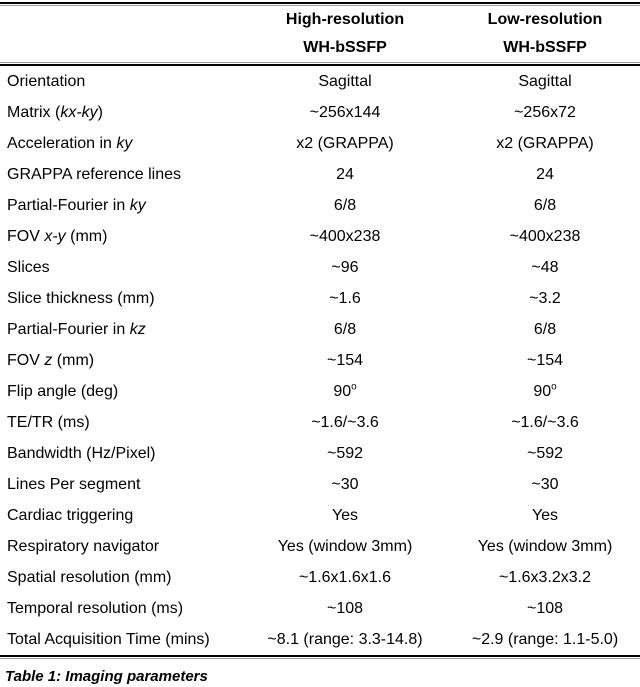  Describe the element at coordinates (46, 81) in the screenshot. I see `row-label: Orientation` at that location.